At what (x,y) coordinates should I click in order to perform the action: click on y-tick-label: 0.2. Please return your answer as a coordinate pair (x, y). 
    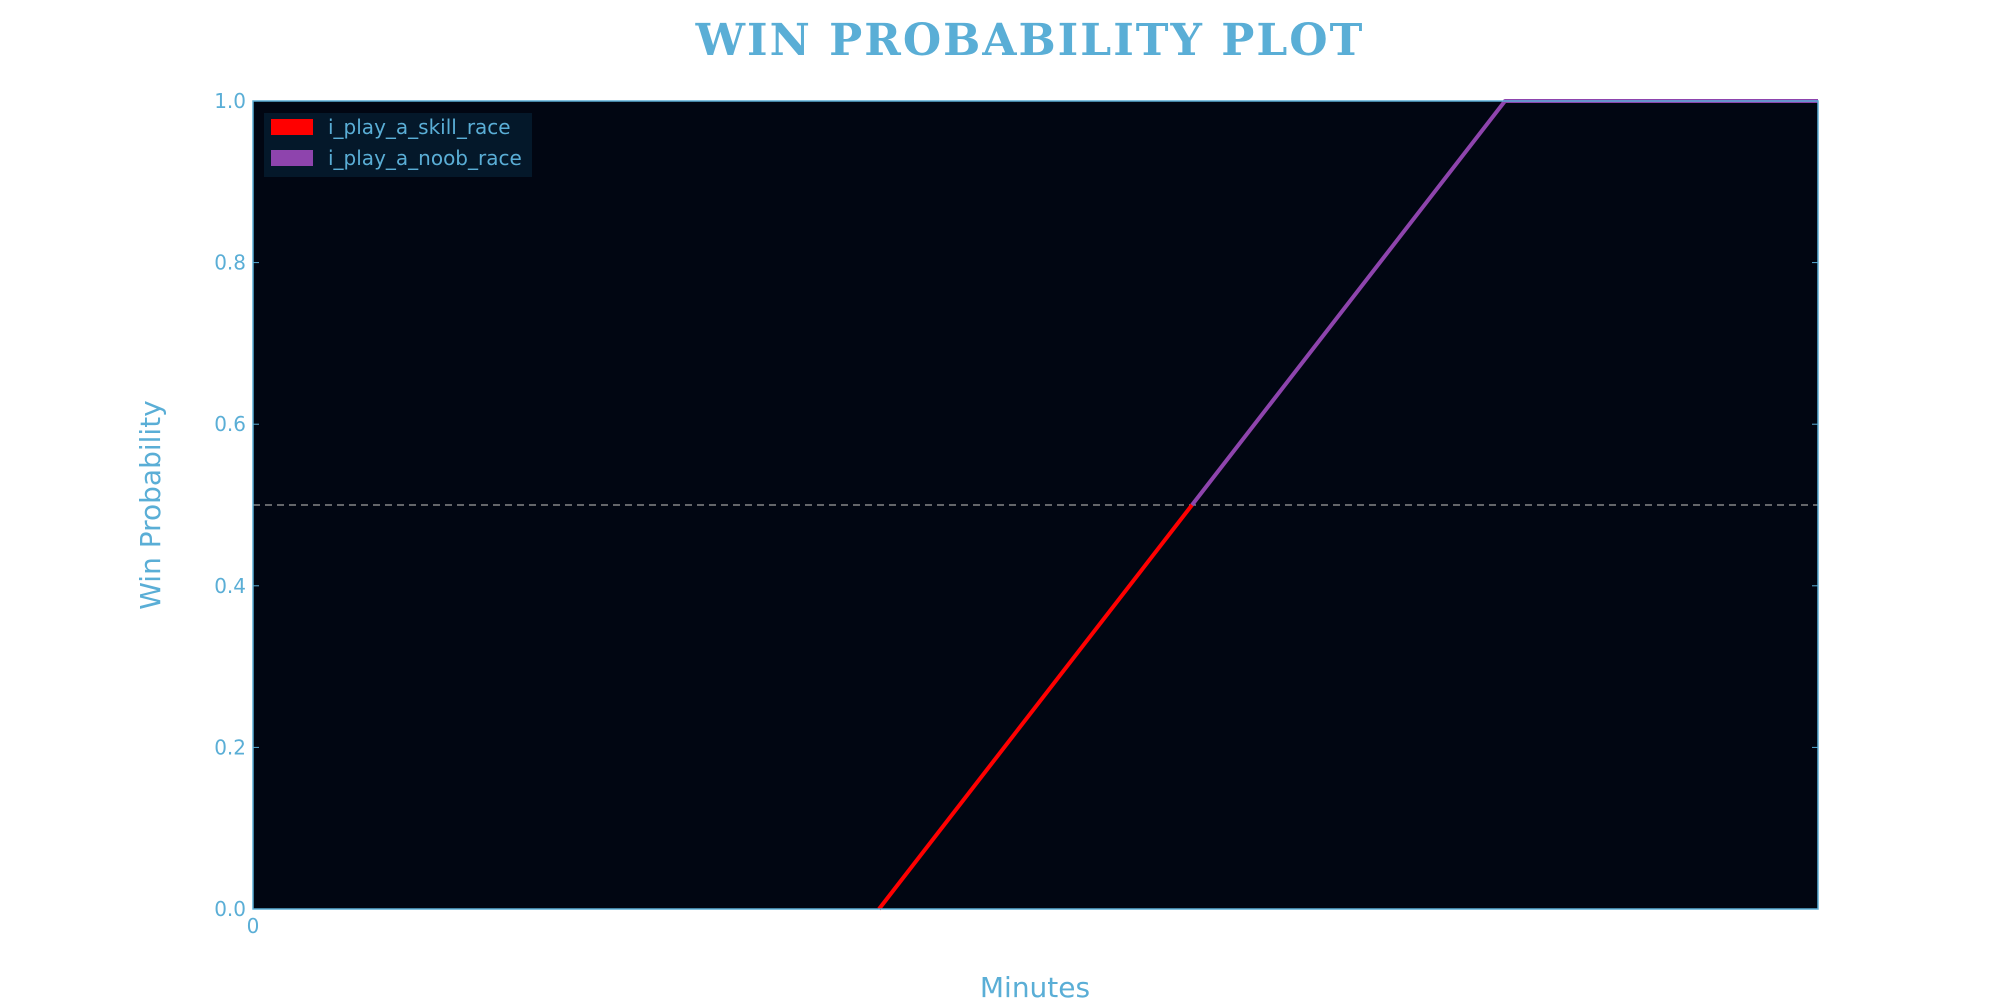
    Looking at the image, I should click on (230, 747).